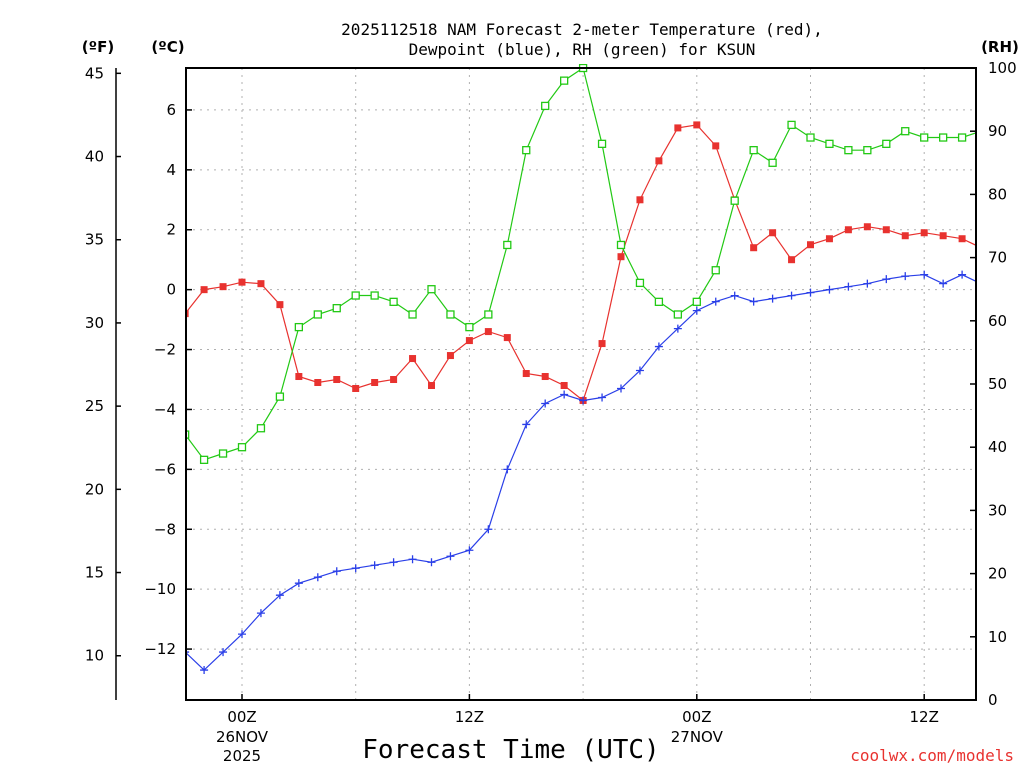 Image resolution: width=1024 pixels, height=768 pixels. What do you see at coordinates (94, 656) in the screenshot?
I see `fahrenheit-tick-label: 10` at bounding box center [94, 656].